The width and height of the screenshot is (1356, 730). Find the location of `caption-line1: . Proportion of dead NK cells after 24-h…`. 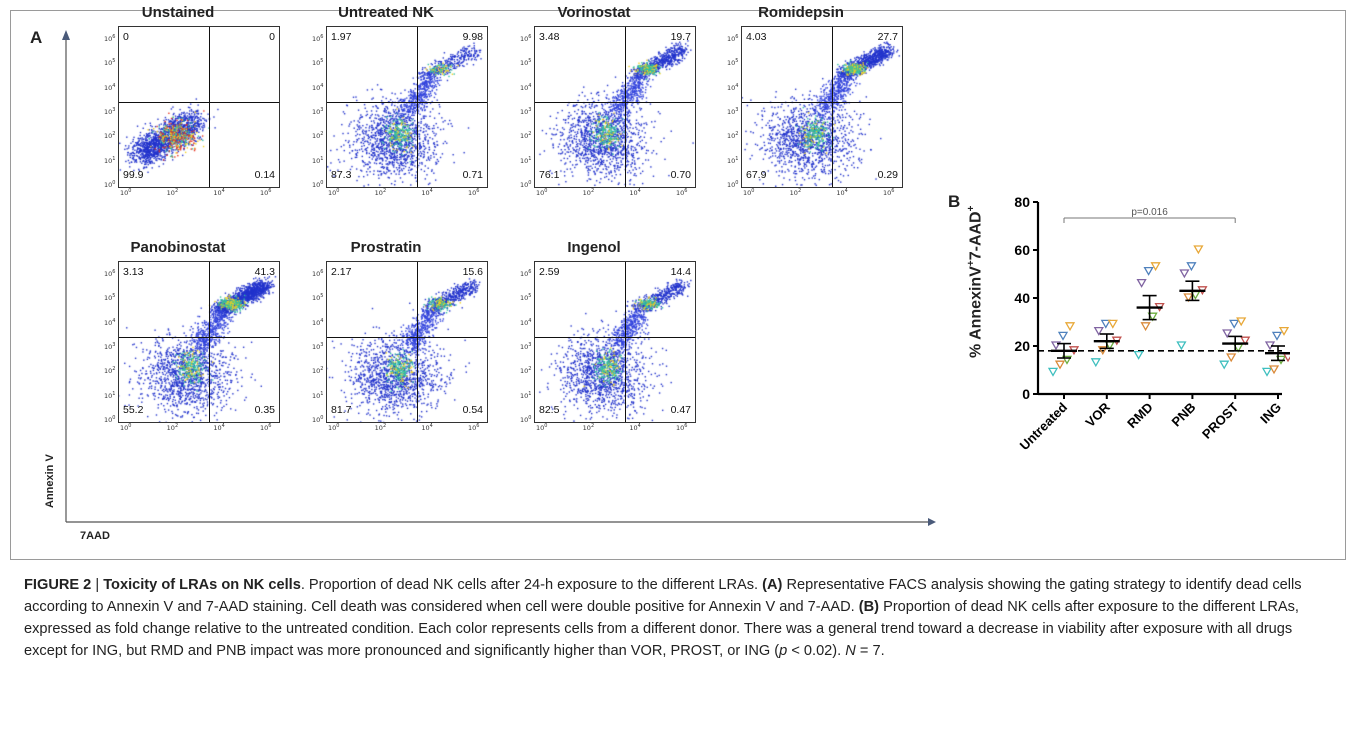

caption-line1: . Proportion of dead NK cells after 24-h… is located at coordinates (531, 585).